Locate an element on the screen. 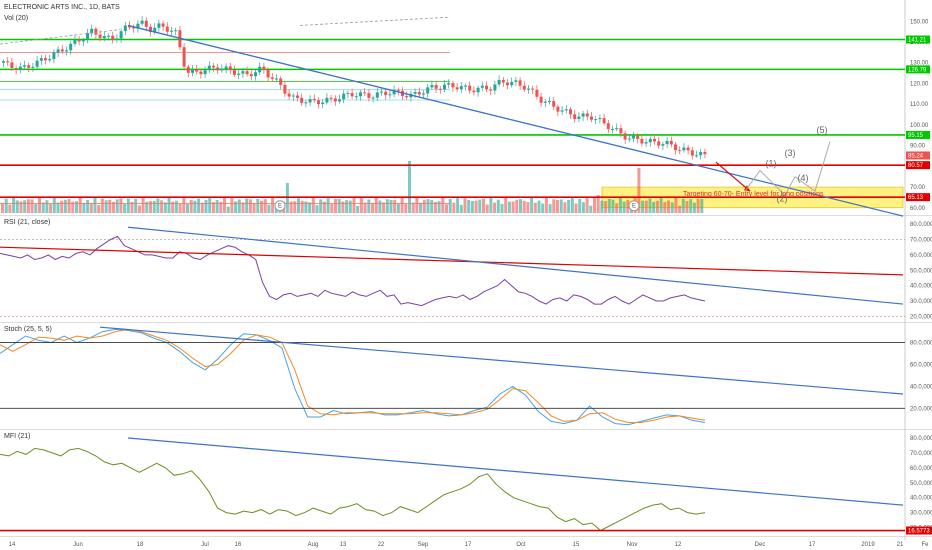 The height and width of the screenshot is (550, 932). x-axis-tick: 15 is located at coordinates (576, 545).